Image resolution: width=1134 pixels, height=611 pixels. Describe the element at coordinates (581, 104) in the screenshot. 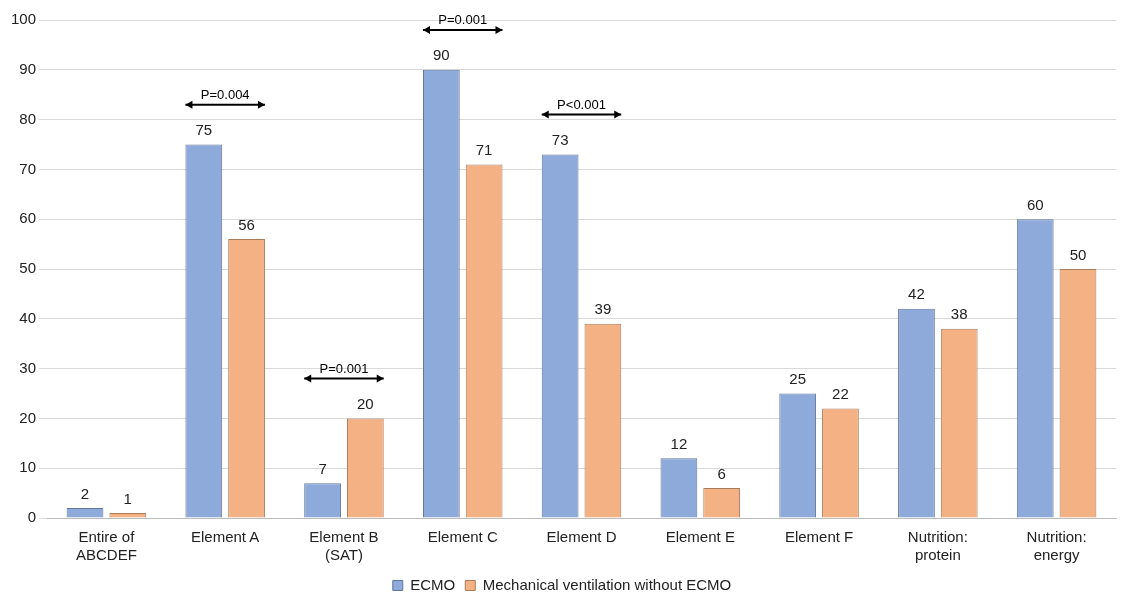

I see `annotation: P<0.001` at that location.